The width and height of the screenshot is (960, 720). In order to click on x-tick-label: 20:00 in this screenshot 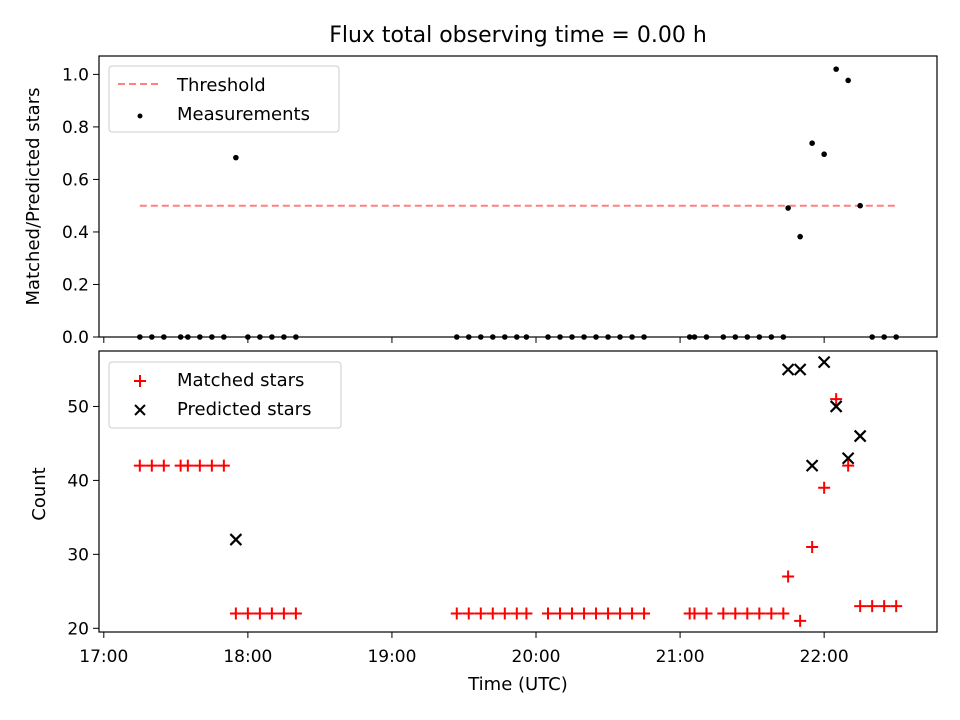, I will do `click(536, 657)`.